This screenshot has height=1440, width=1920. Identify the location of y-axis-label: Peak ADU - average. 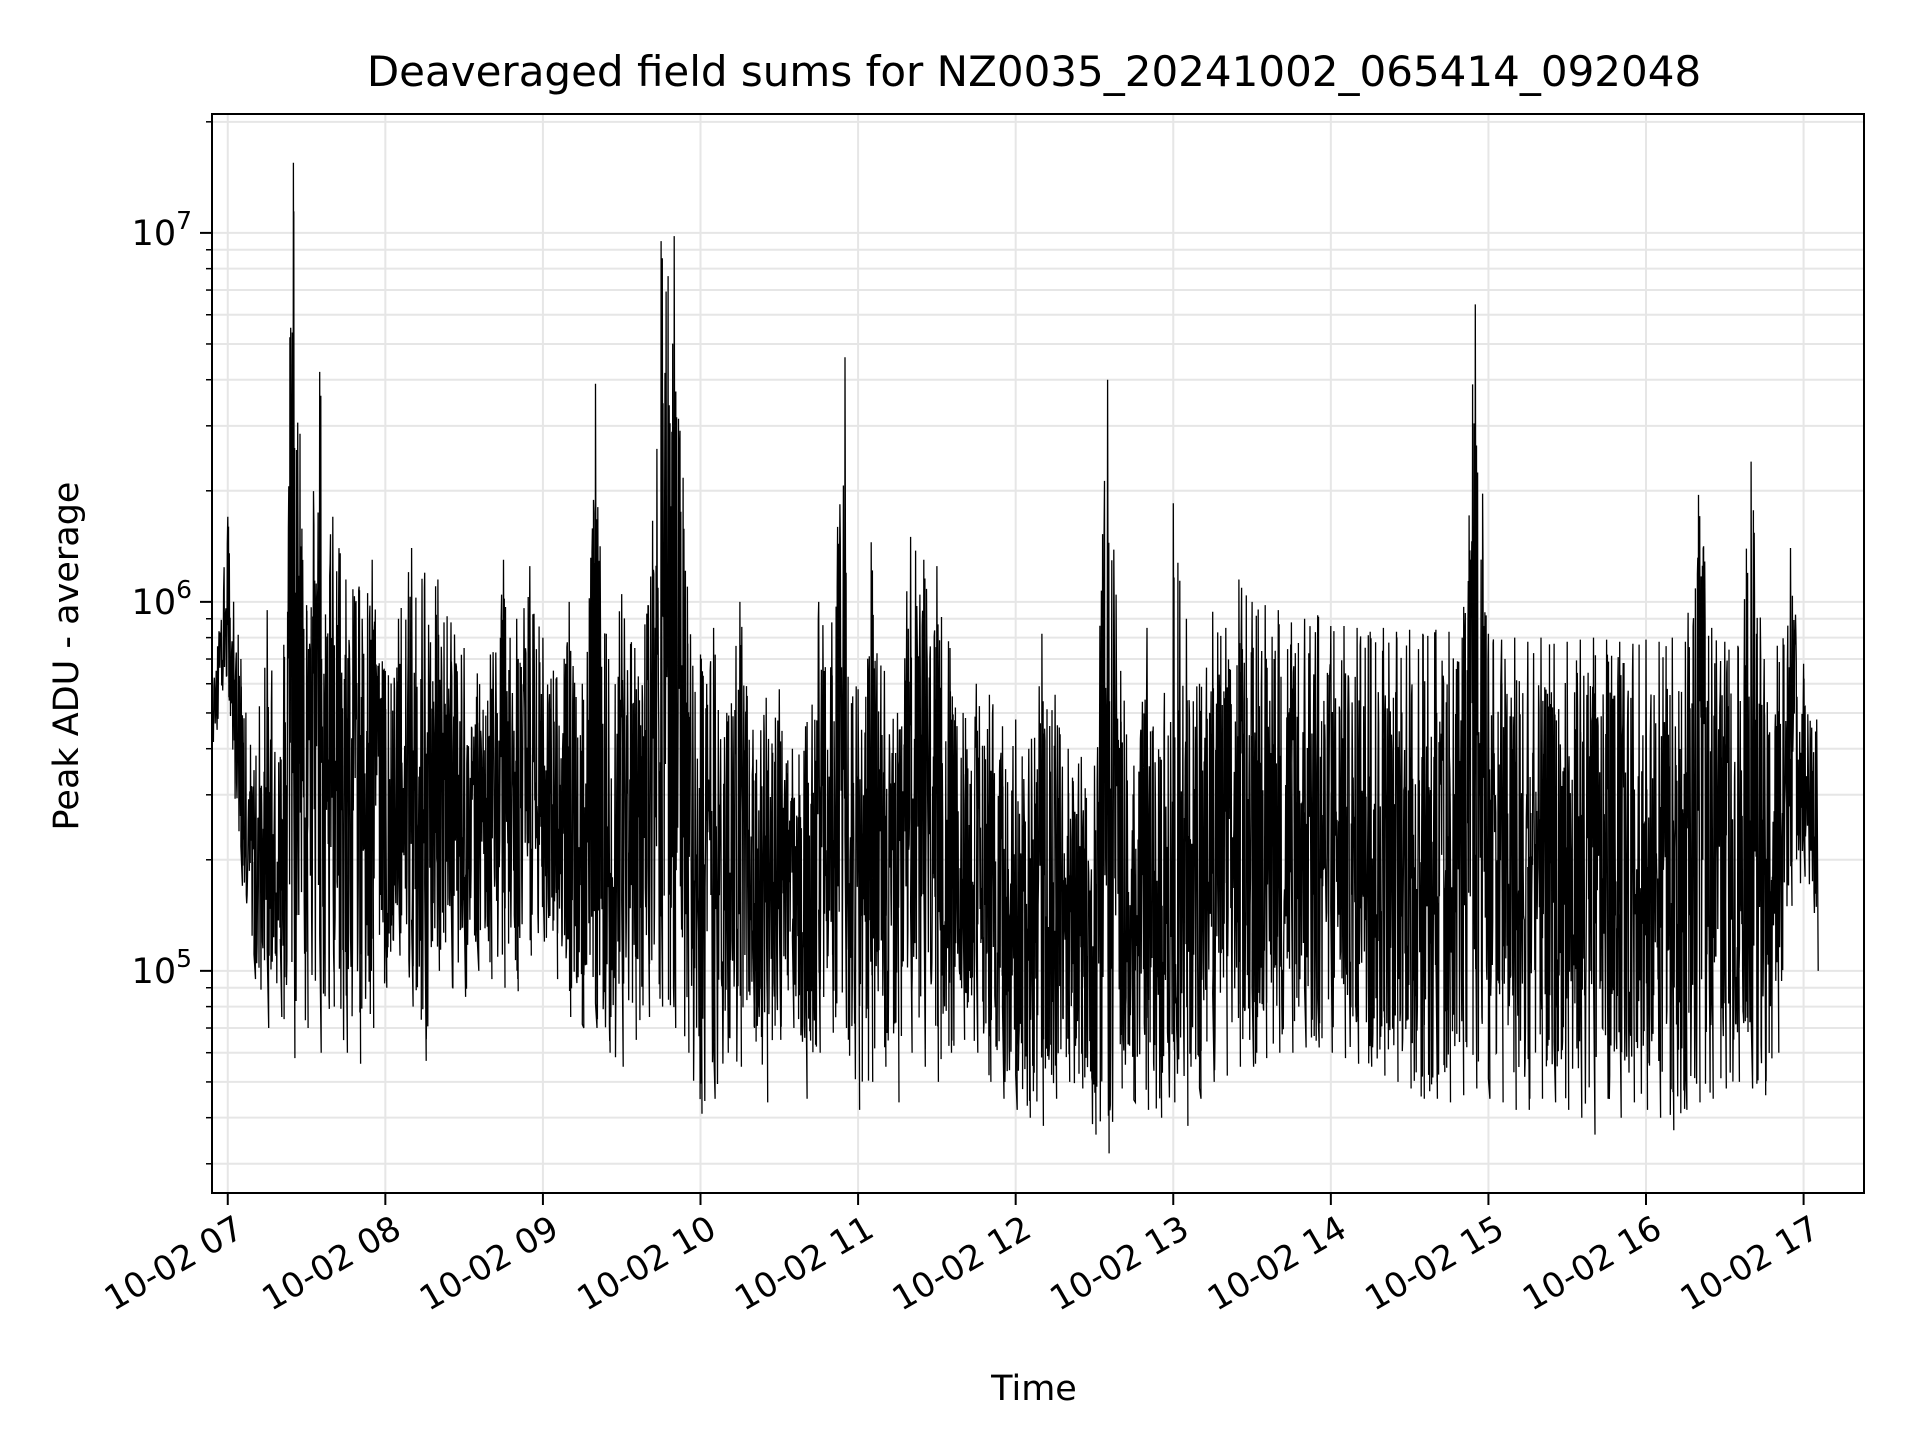
(67, 656).